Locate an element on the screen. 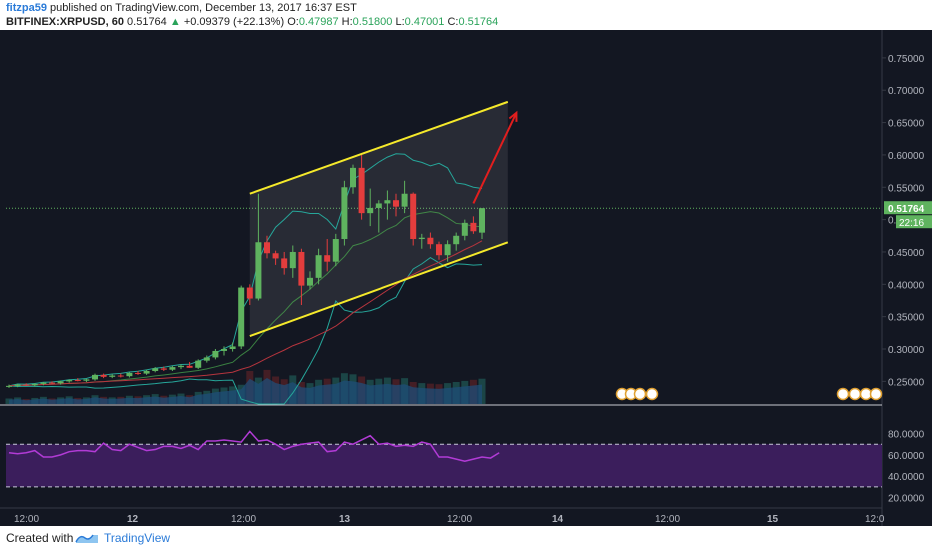 Image resolution: width=932 pixels, height=550 pixels. channel-lower-line is located at coordinates (379, 289).